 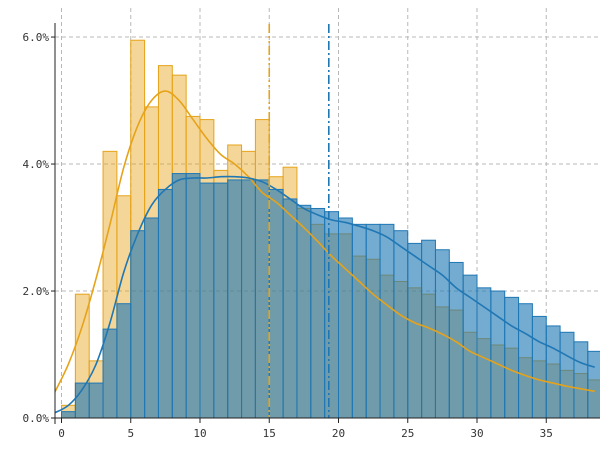 What do you see at coordinates (36, 164) in the screenshot?
I see `y-tick-label: 4.0%` at bounding box center [36, 164].